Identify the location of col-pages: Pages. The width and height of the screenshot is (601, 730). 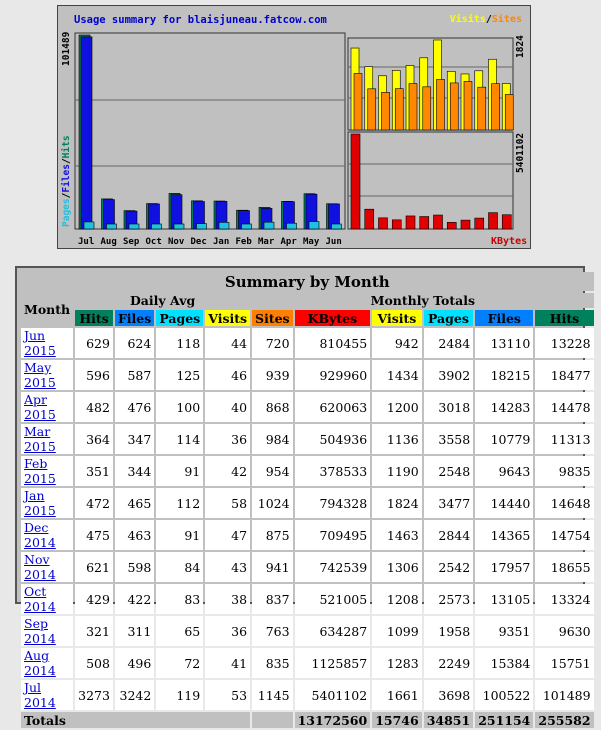
(448, 318).